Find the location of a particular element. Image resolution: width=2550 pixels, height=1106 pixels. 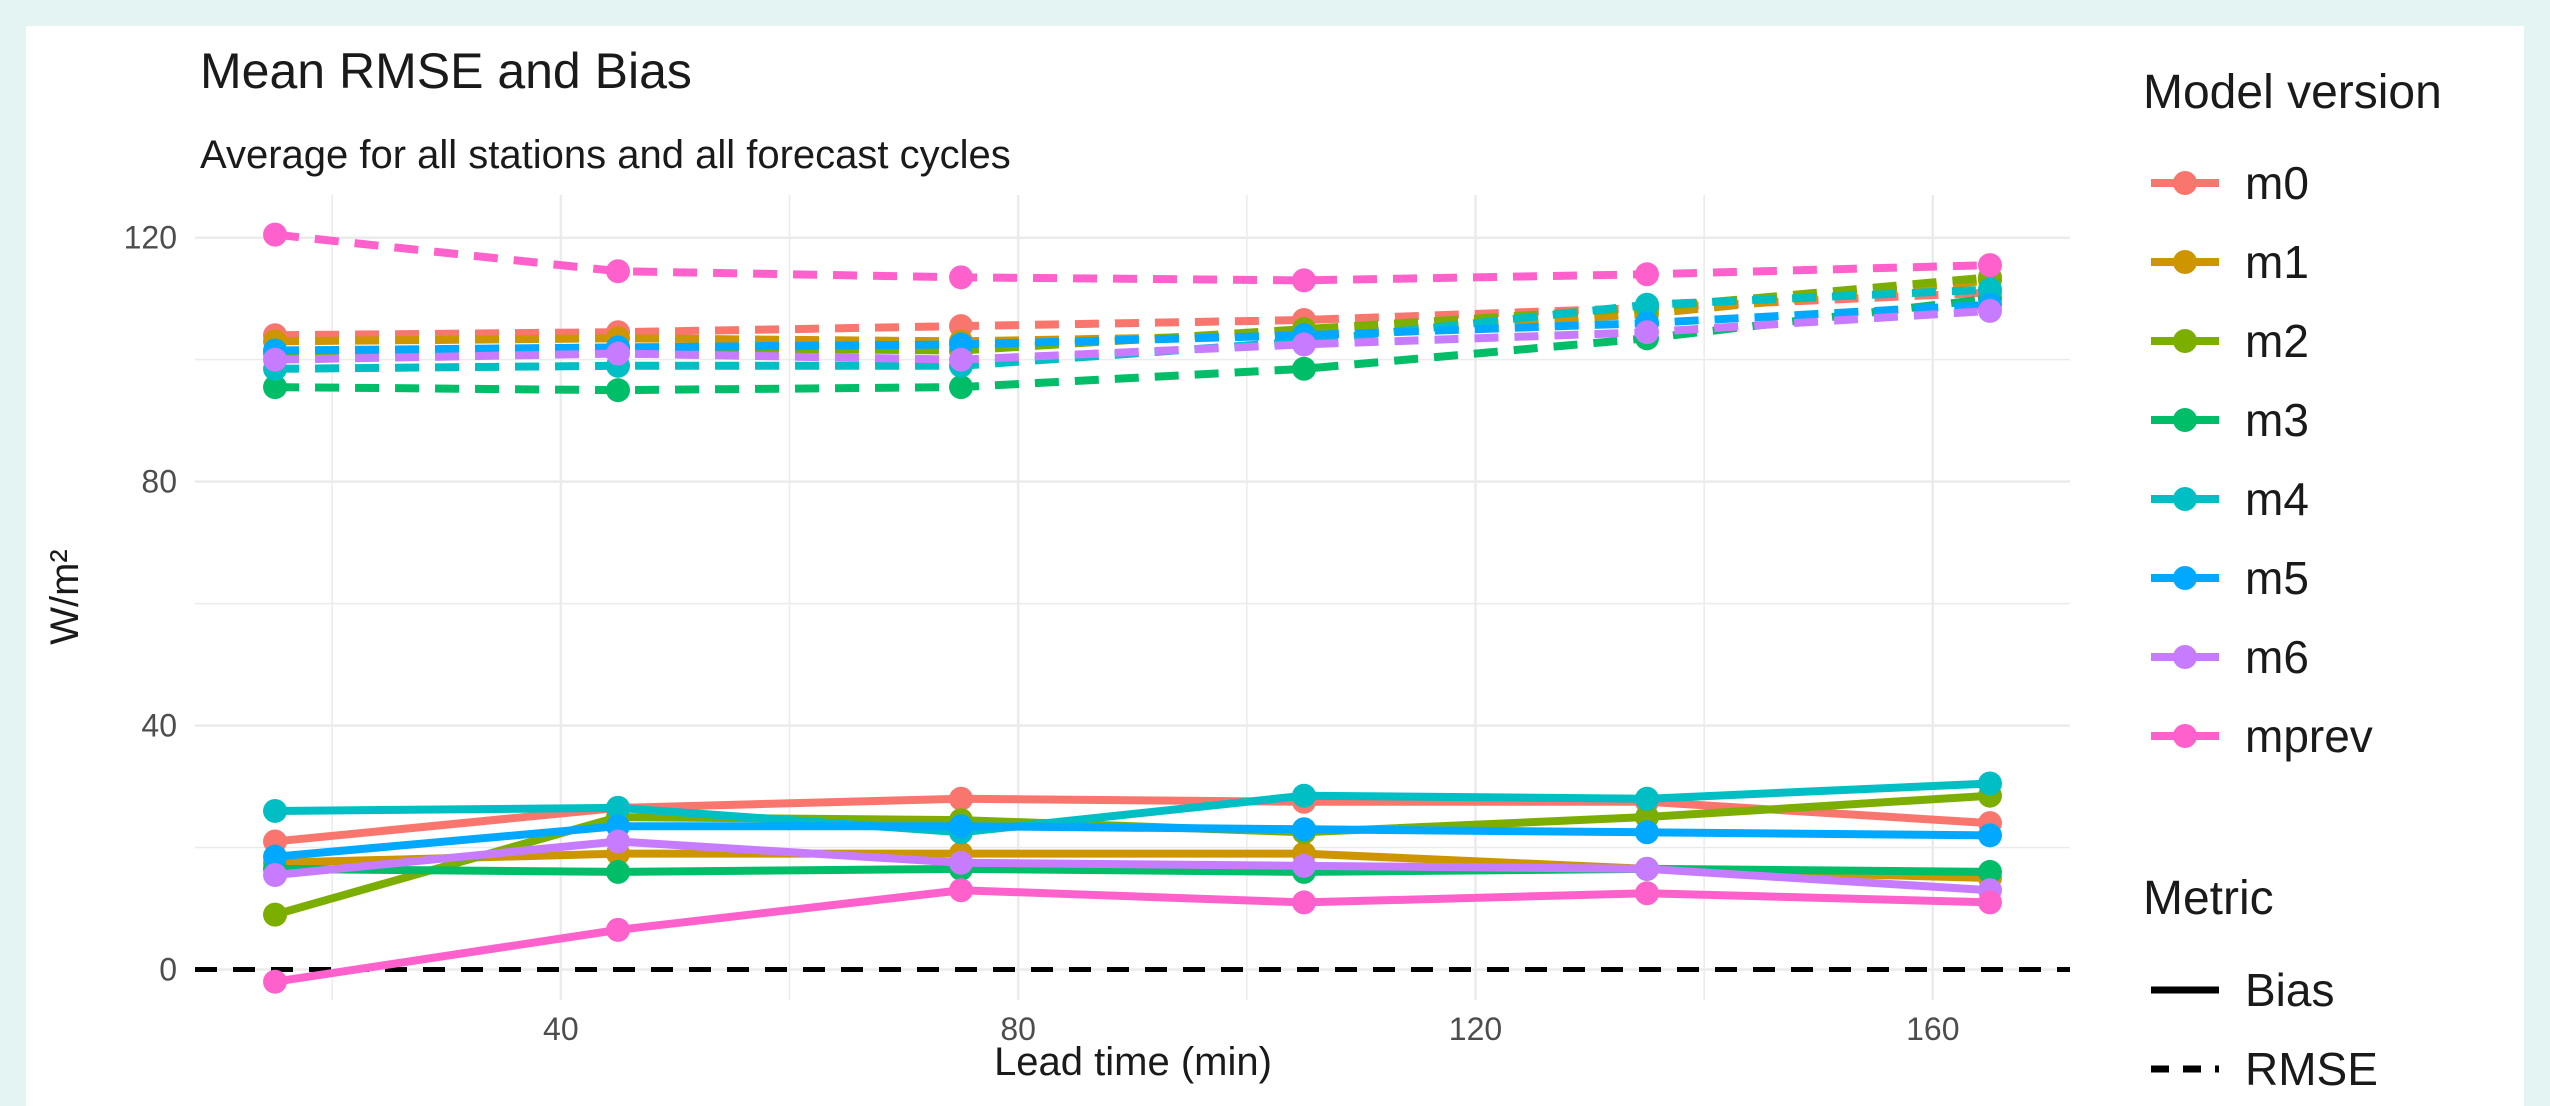

legend-item-m5: m5 is located at coordinates (2230, 578).